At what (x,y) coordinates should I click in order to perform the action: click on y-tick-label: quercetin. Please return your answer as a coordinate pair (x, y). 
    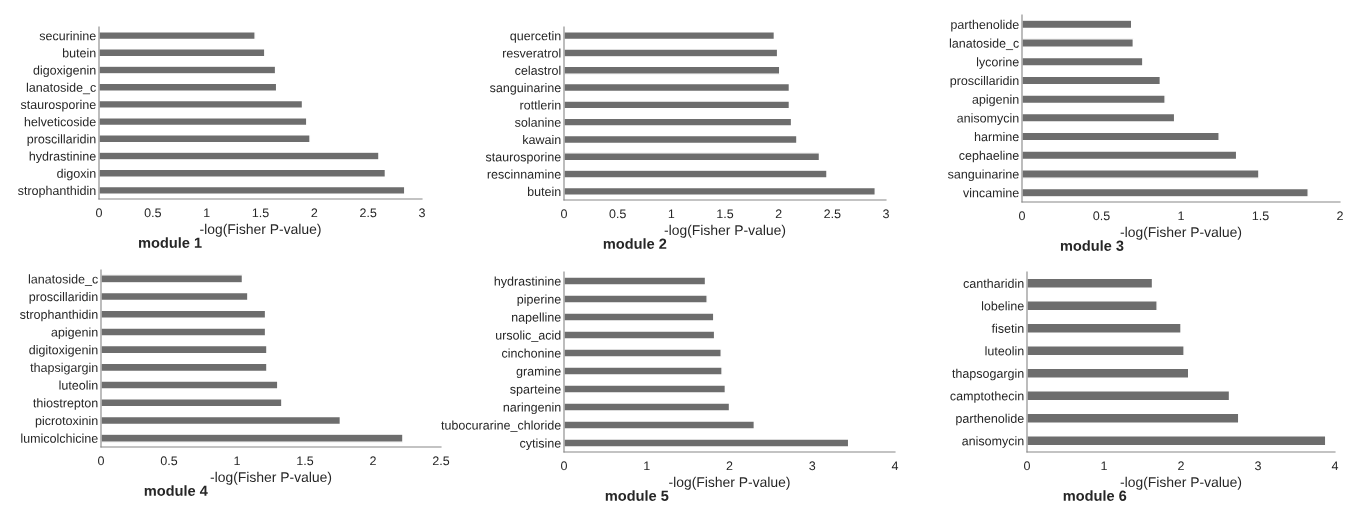
    Looking at the image, I should click on (535, 37).